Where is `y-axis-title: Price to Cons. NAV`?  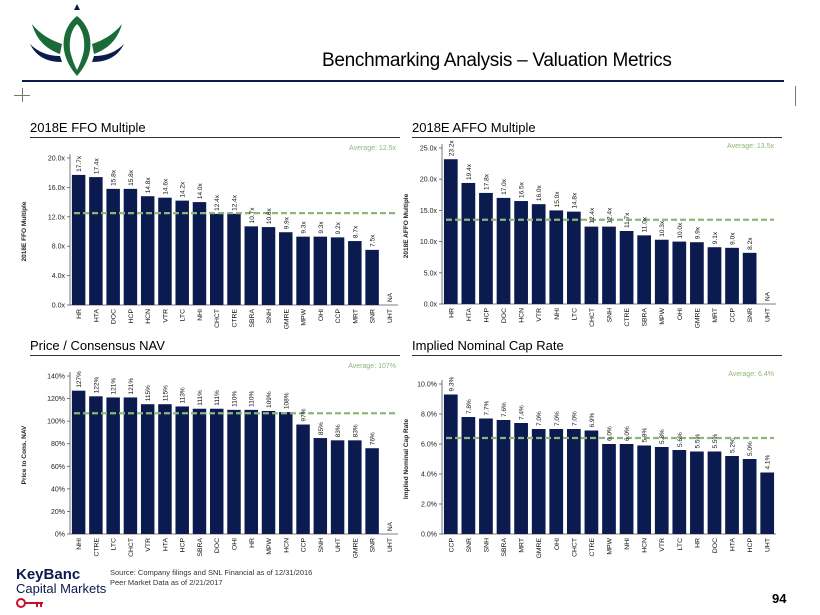 y-axis-title: Price to Cons. NAV is located at coordinates (24, 454).